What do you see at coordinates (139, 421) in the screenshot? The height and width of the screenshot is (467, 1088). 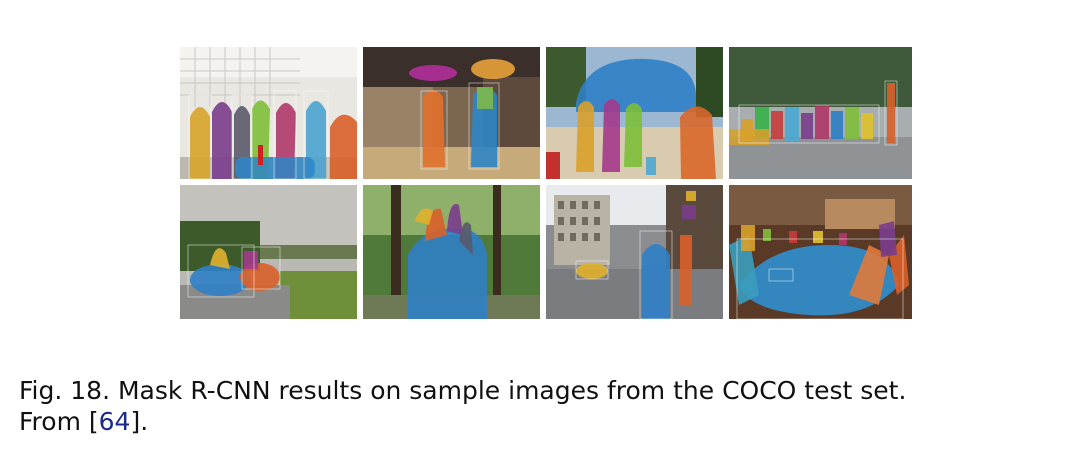 I see `caption-from-suffix: ].` at bounding box center [139, 421].